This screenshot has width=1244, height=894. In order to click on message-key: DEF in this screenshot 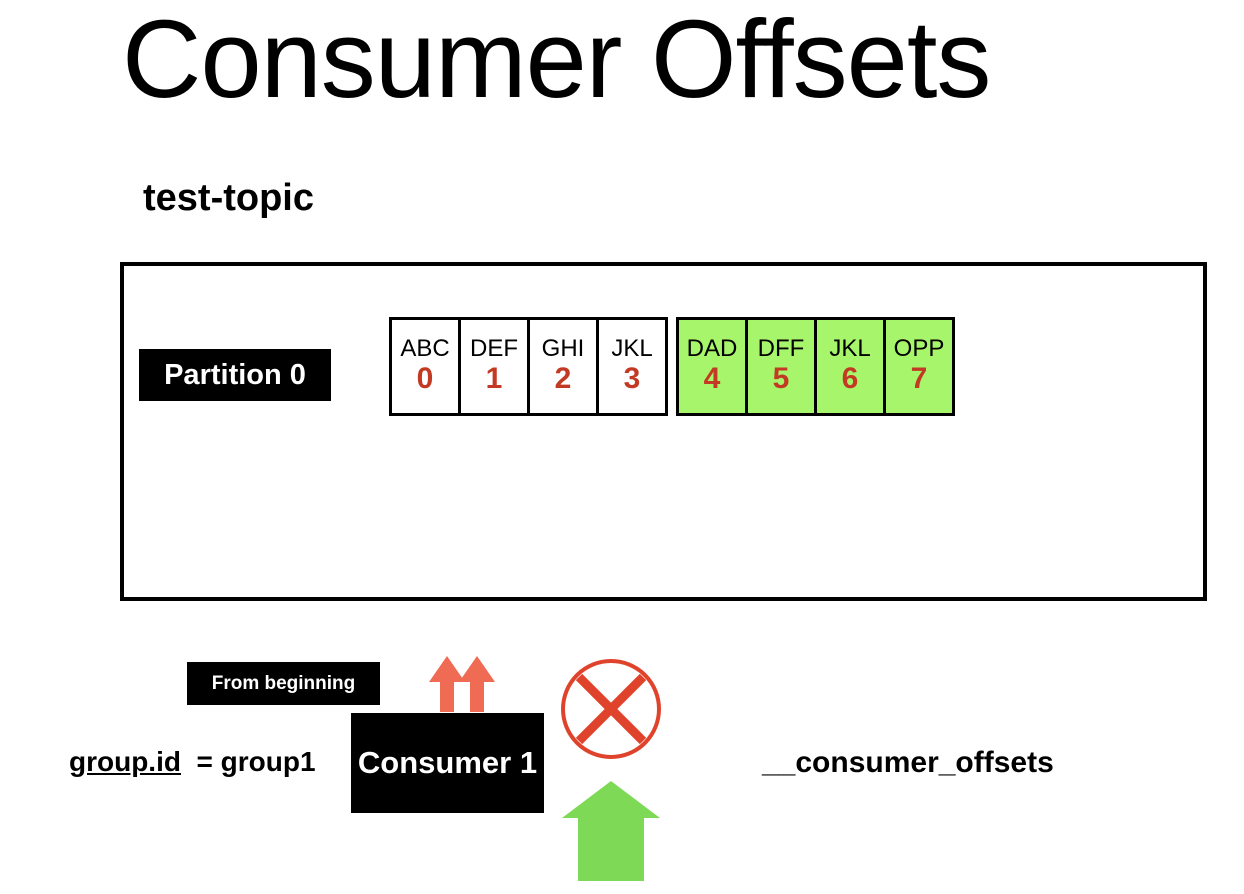, I will do `click(494, 348)`.